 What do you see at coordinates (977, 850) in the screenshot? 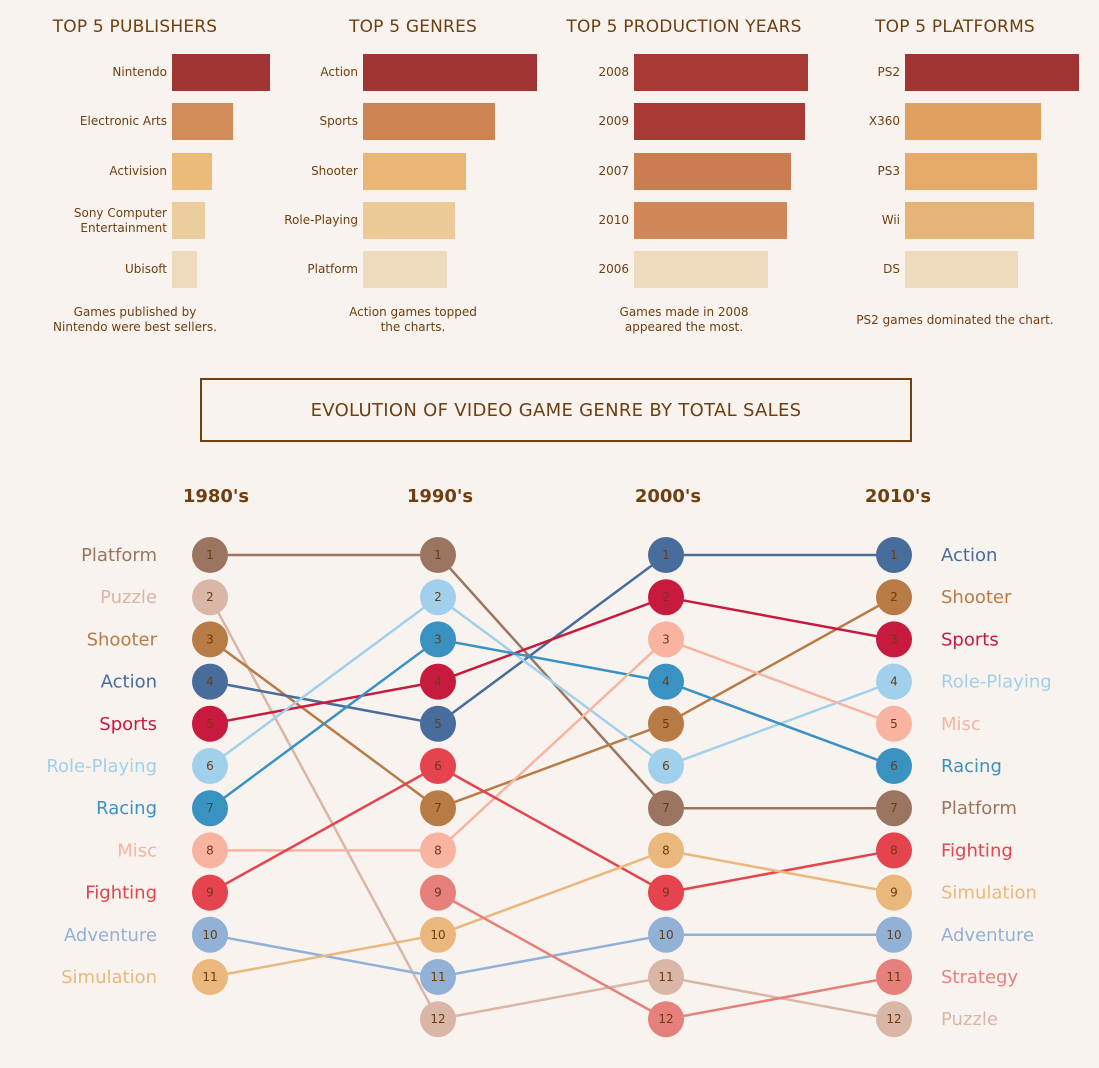
I see `series-label-right: Fighting` at bounding box center [977, 850].